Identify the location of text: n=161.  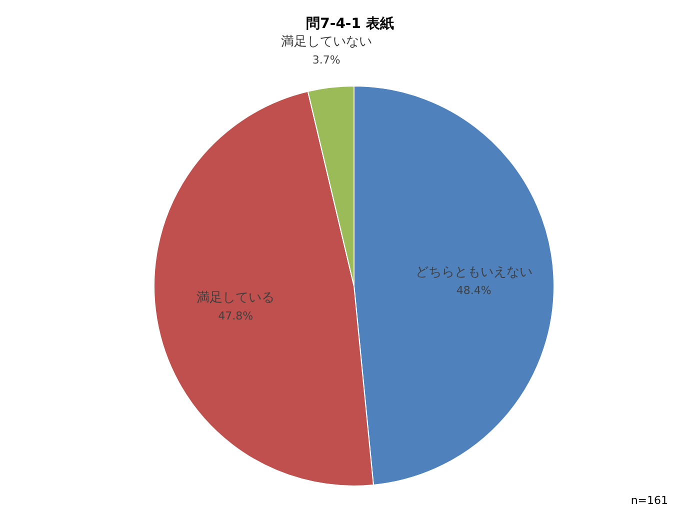
(649, 500).